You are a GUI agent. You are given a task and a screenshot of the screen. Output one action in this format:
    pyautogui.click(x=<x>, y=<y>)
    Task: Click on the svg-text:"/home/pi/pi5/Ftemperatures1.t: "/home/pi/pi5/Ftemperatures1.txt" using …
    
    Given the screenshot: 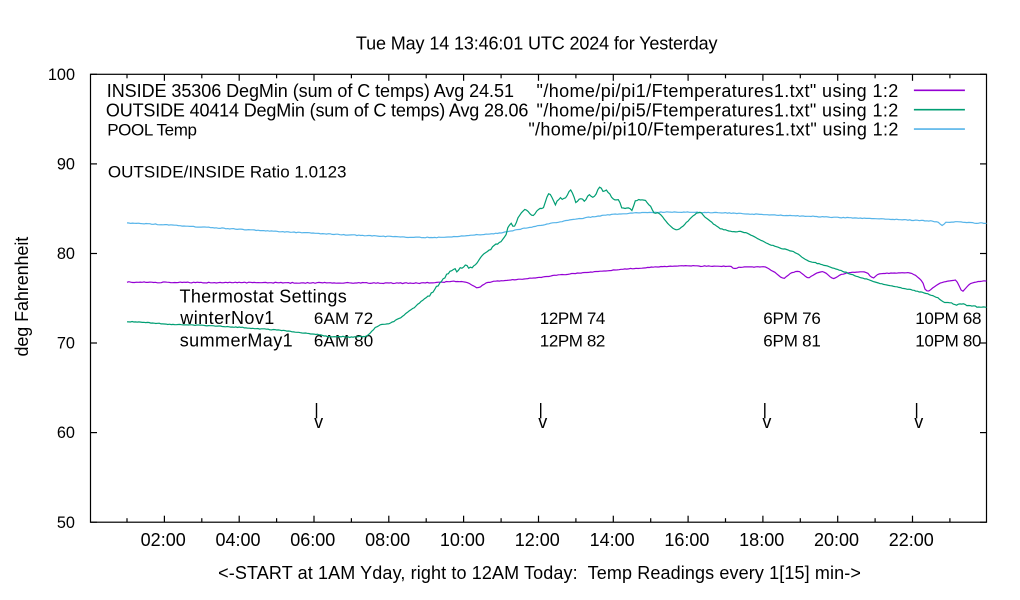 What is the action you would take?
    pyautogui.click(x=718, y=110)
    